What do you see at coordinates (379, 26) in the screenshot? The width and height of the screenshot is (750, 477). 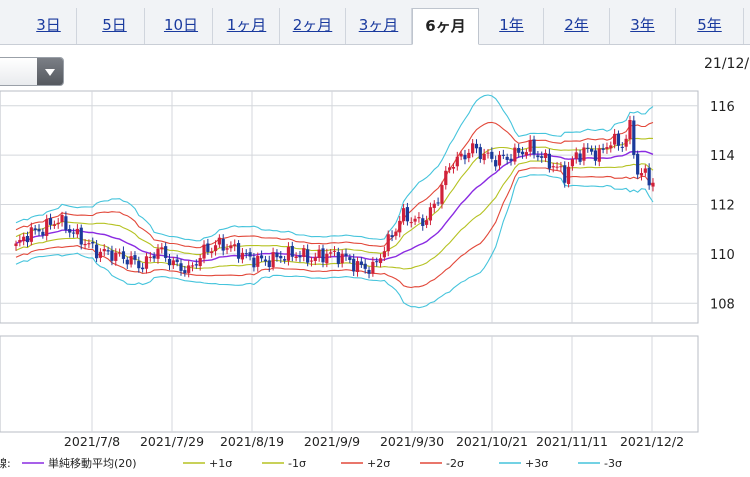 I see `tab-3-months: 3ヶ月` at bounding box center [379, 26].